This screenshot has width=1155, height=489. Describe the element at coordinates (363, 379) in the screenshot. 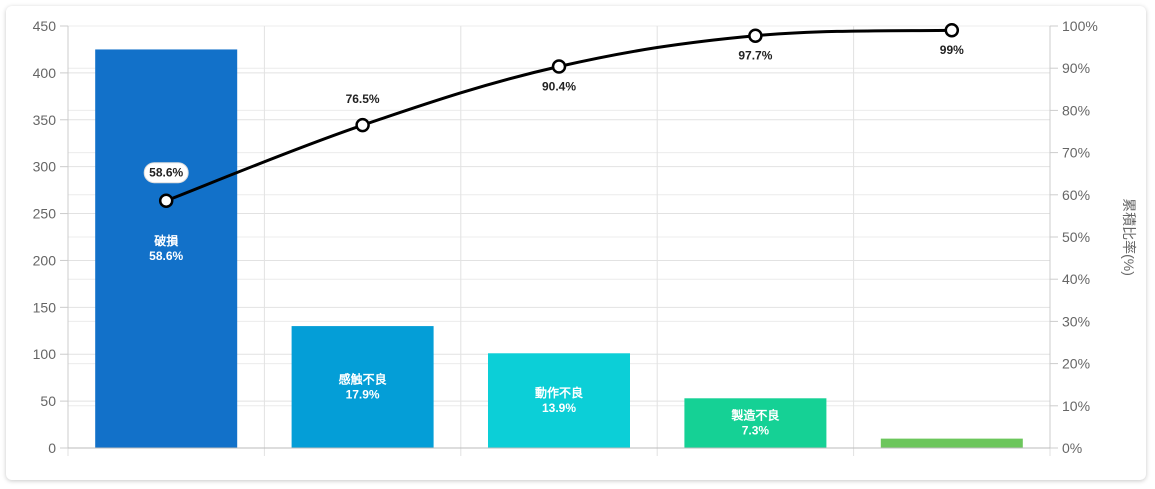

I see `bar-data-label: 感触不良` at that location.